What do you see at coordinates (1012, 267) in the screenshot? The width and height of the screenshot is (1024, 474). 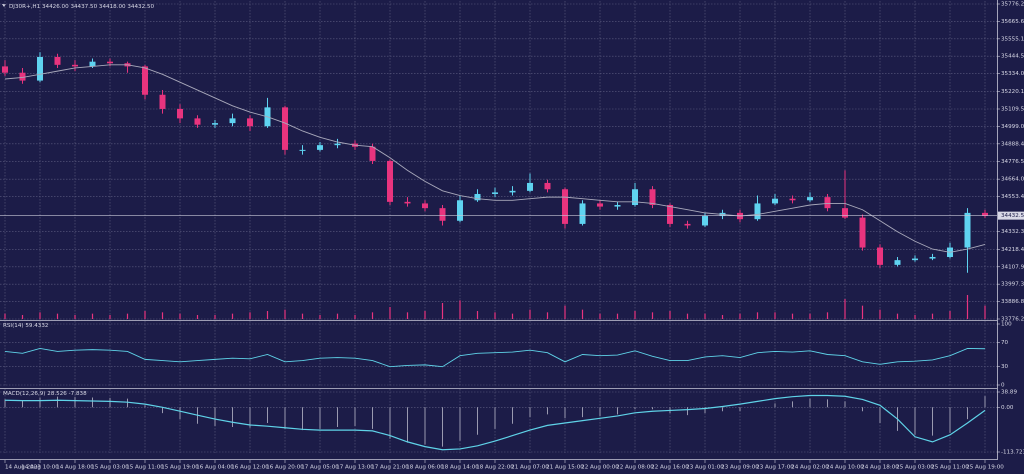 I see `y-tick-label: 34107.90` at bounding box center [1012, 267].